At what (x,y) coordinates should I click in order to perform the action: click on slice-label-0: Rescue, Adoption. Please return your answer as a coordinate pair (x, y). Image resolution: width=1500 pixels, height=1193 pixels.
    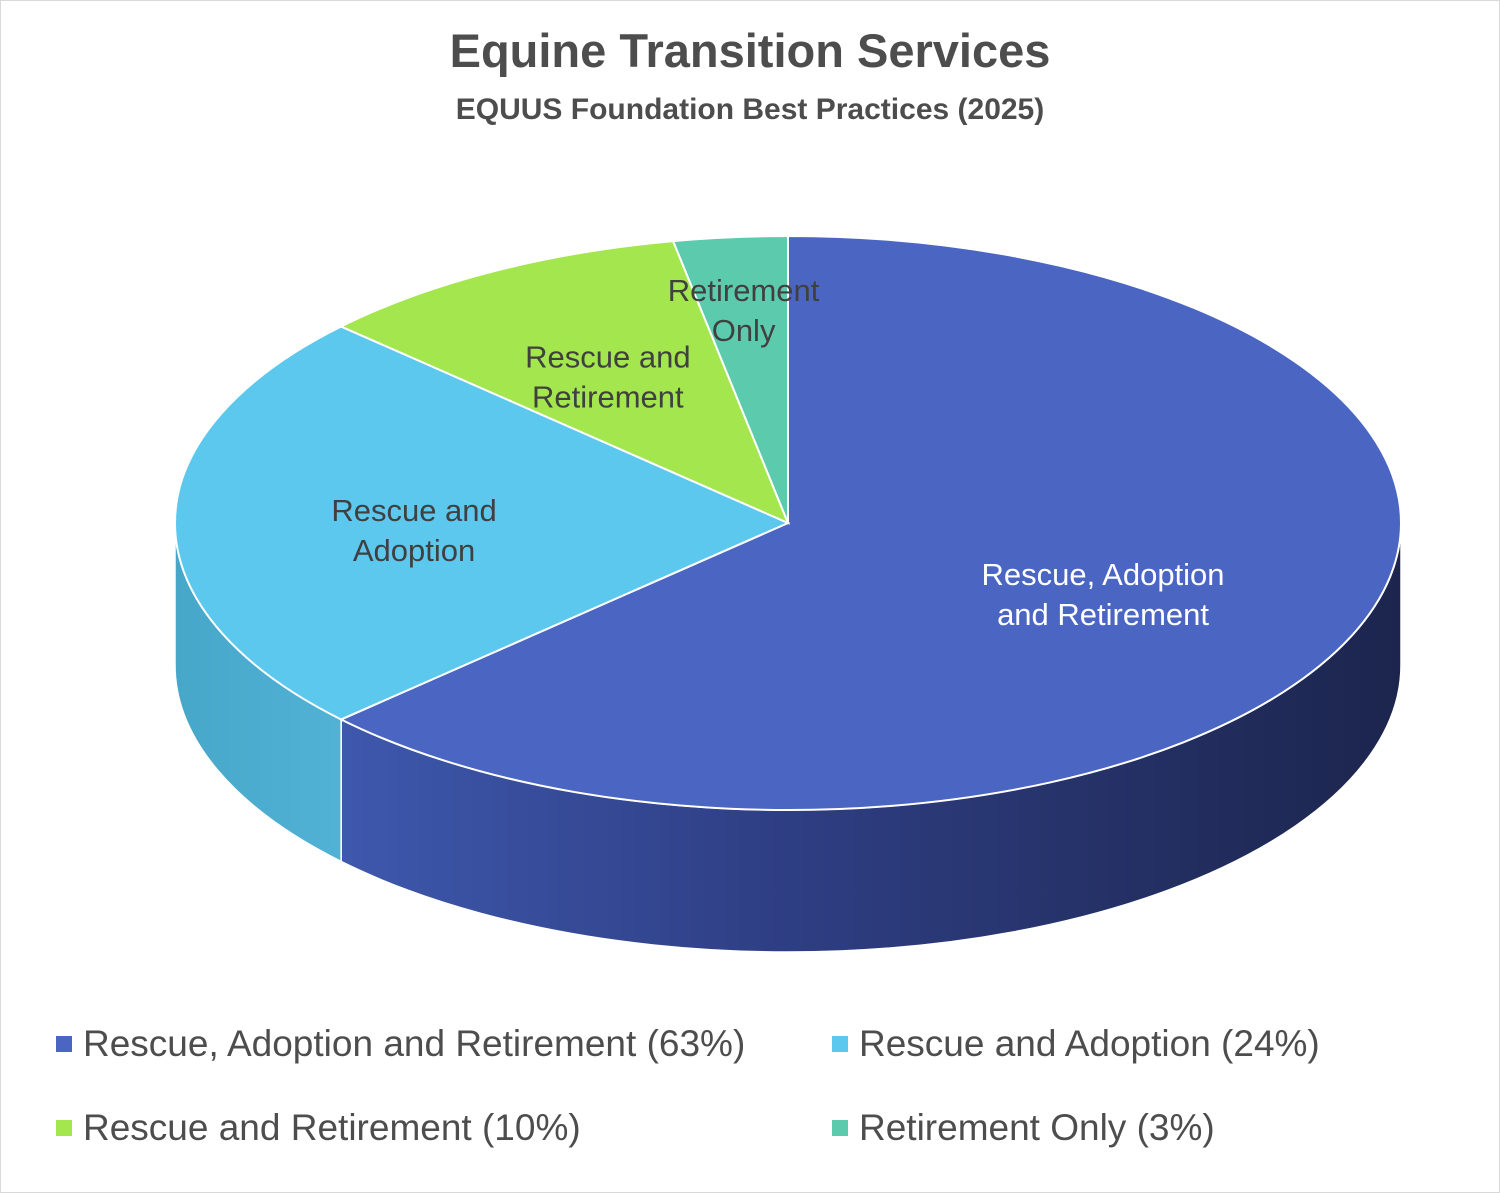
    Looking at the image, I should click on (1103, 574).